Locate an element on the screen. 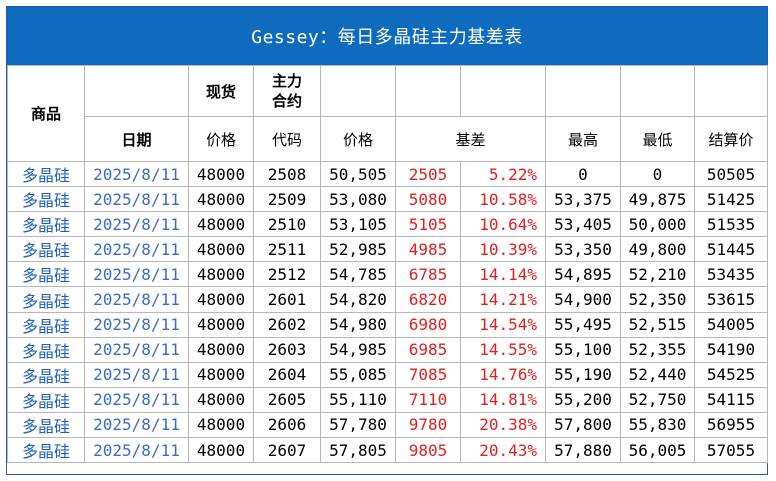  cell-price: 57,805 is located at coordinates (358, 450).